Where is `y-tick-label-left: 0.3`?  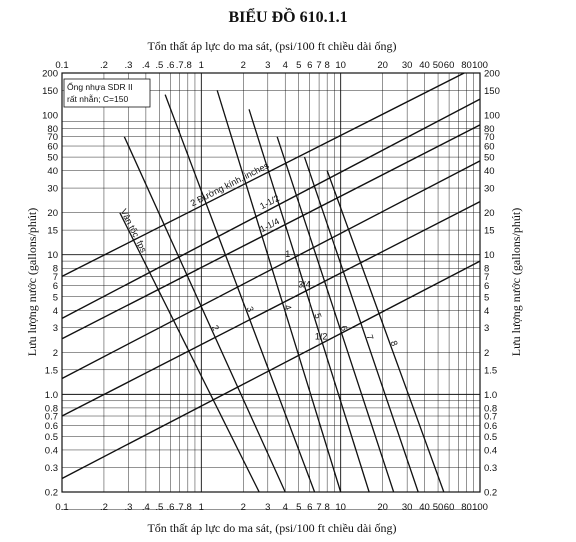 y-tick-label-left: 0.3 is located at coordinates (51, 468).